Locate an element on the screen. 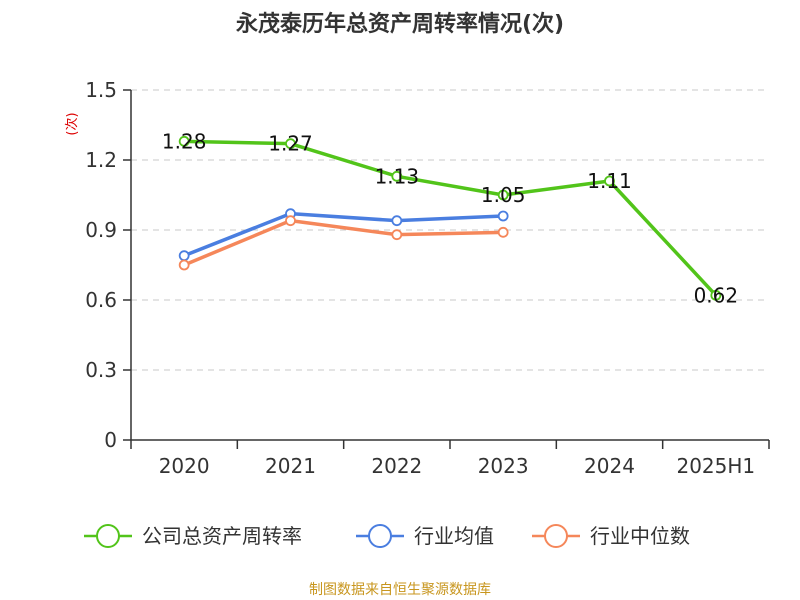 The width and height of the screenshot is (800, 600). x-tick-label: 2023 is located at coordinates (503, 466).